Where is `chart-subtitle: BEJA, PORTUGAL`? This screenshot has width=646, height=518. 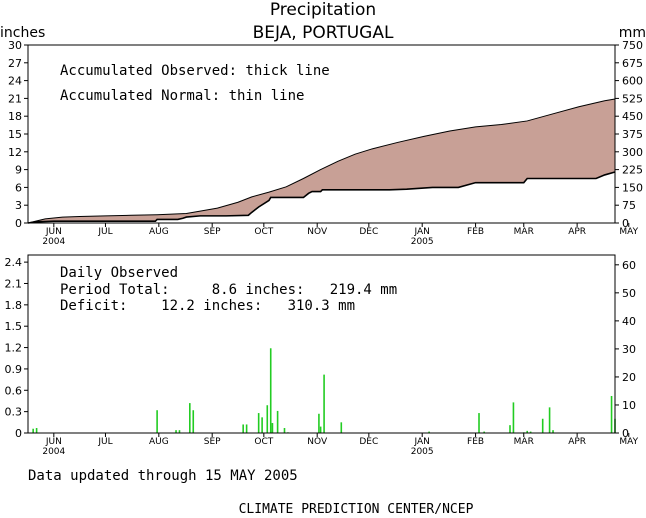 chart-subtitle: BEJA, PORTUGAL is located at coordinates (323, 33).